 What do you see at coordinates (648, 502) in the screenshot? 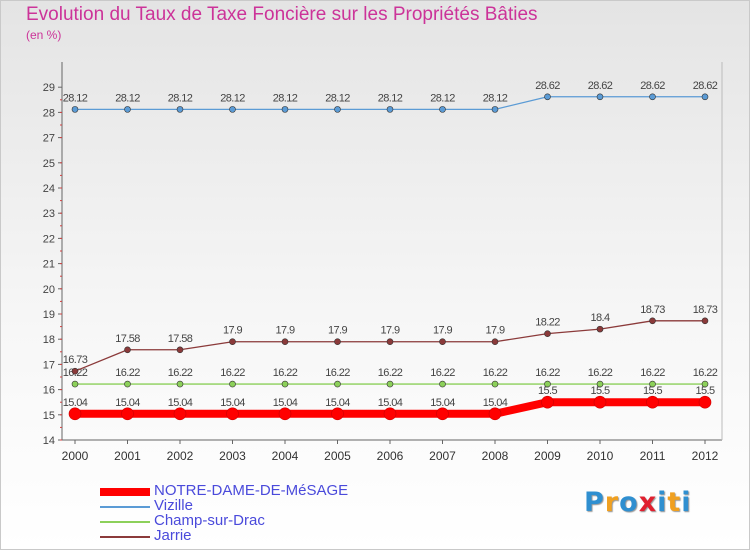
I see `logo-letter: x` at bounding box center [648, 502].